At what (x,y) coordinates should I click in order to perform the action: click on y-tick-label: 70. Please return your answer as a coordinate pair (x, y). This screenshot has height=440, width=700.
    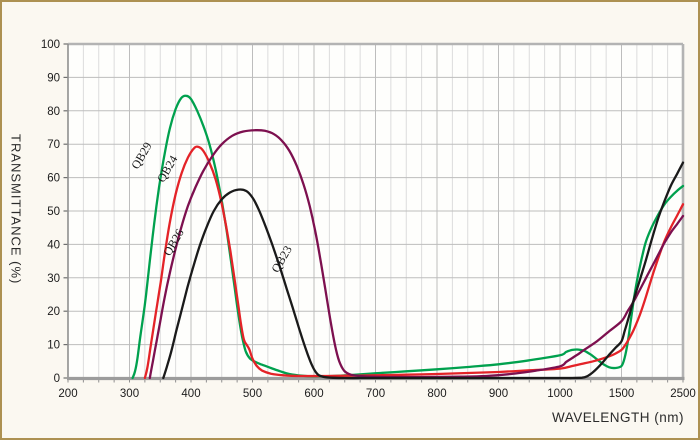
    Looking at the image, I should click on (53, 145).